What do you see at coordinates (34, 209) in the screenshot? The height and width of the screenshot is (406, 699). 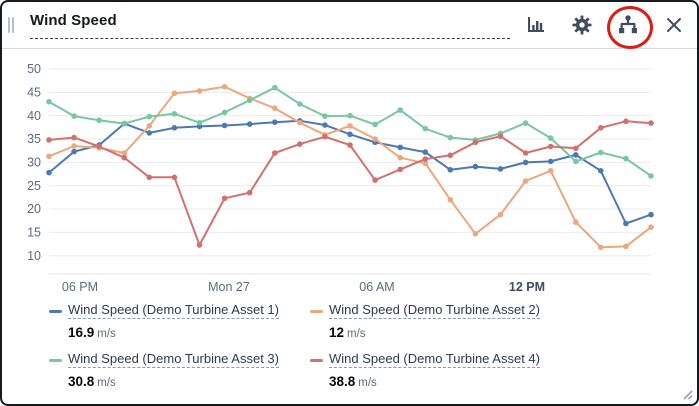 I see `svg-text: 20` at bounding box center [34, 209].